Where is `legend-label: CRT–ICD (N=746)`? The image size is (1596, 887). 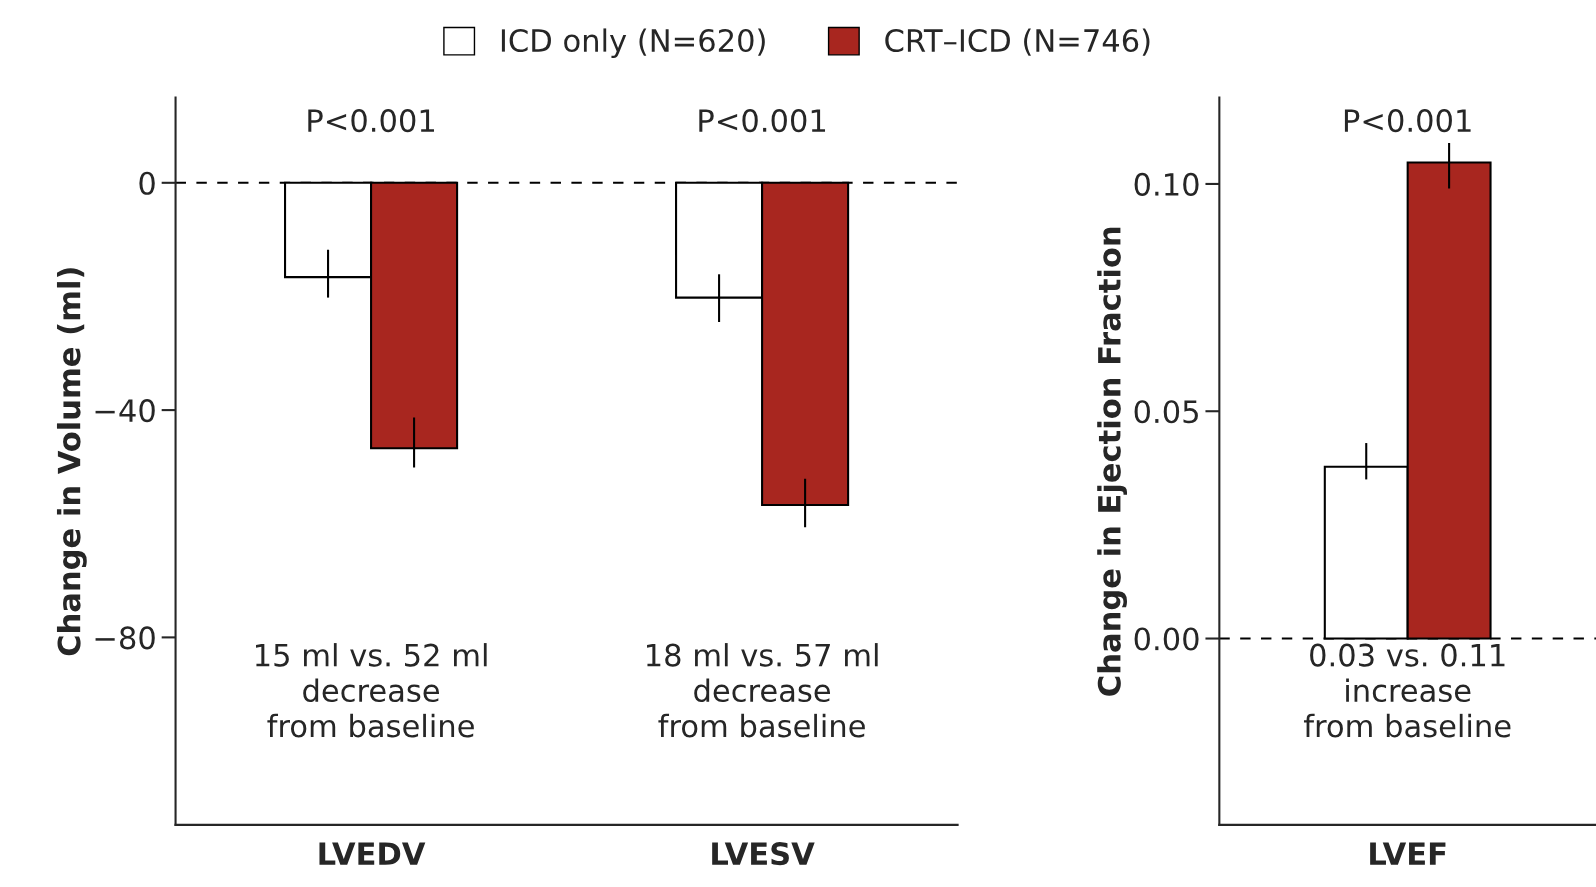 legend-label: CRT–ICD (N=746) is located at coordinates (1017, 42).